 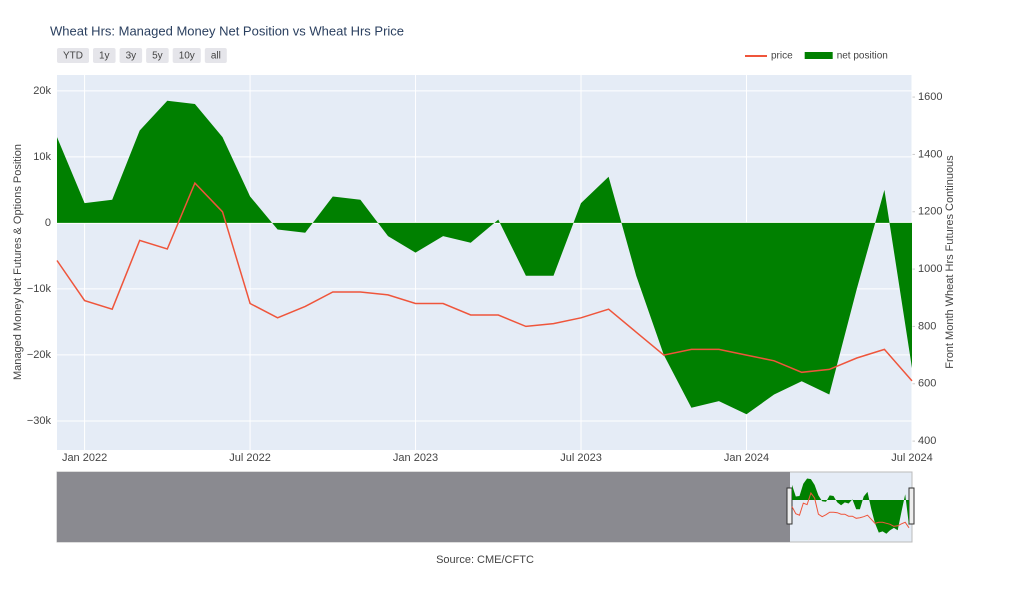 I want to click on y2-tick-label: 600, so click(x=927, y=384).